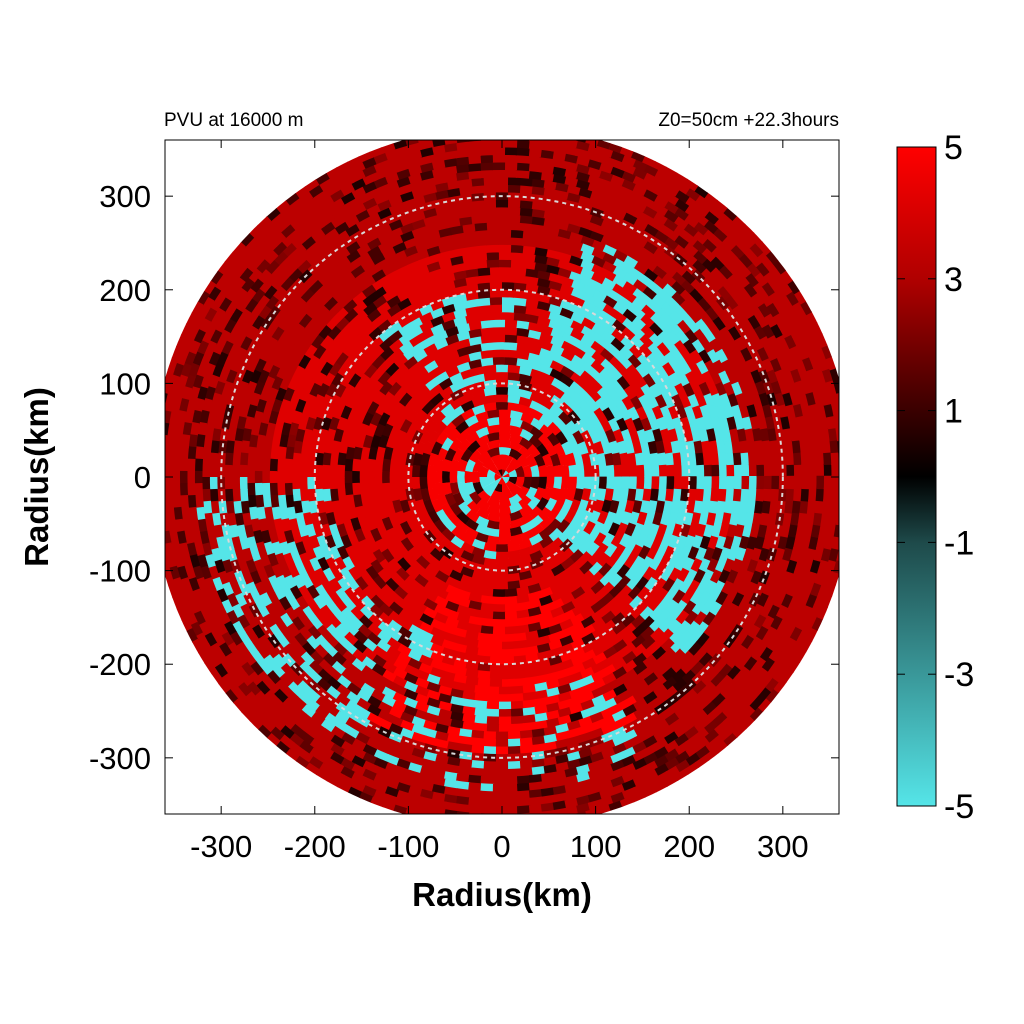 Image resolution: width=1024 pixels, height=1024 pixels. What do you see at coordinates (408, 846) in the screenshot?
I see `x-tick-label: -100` at bounding box center [408, 846].